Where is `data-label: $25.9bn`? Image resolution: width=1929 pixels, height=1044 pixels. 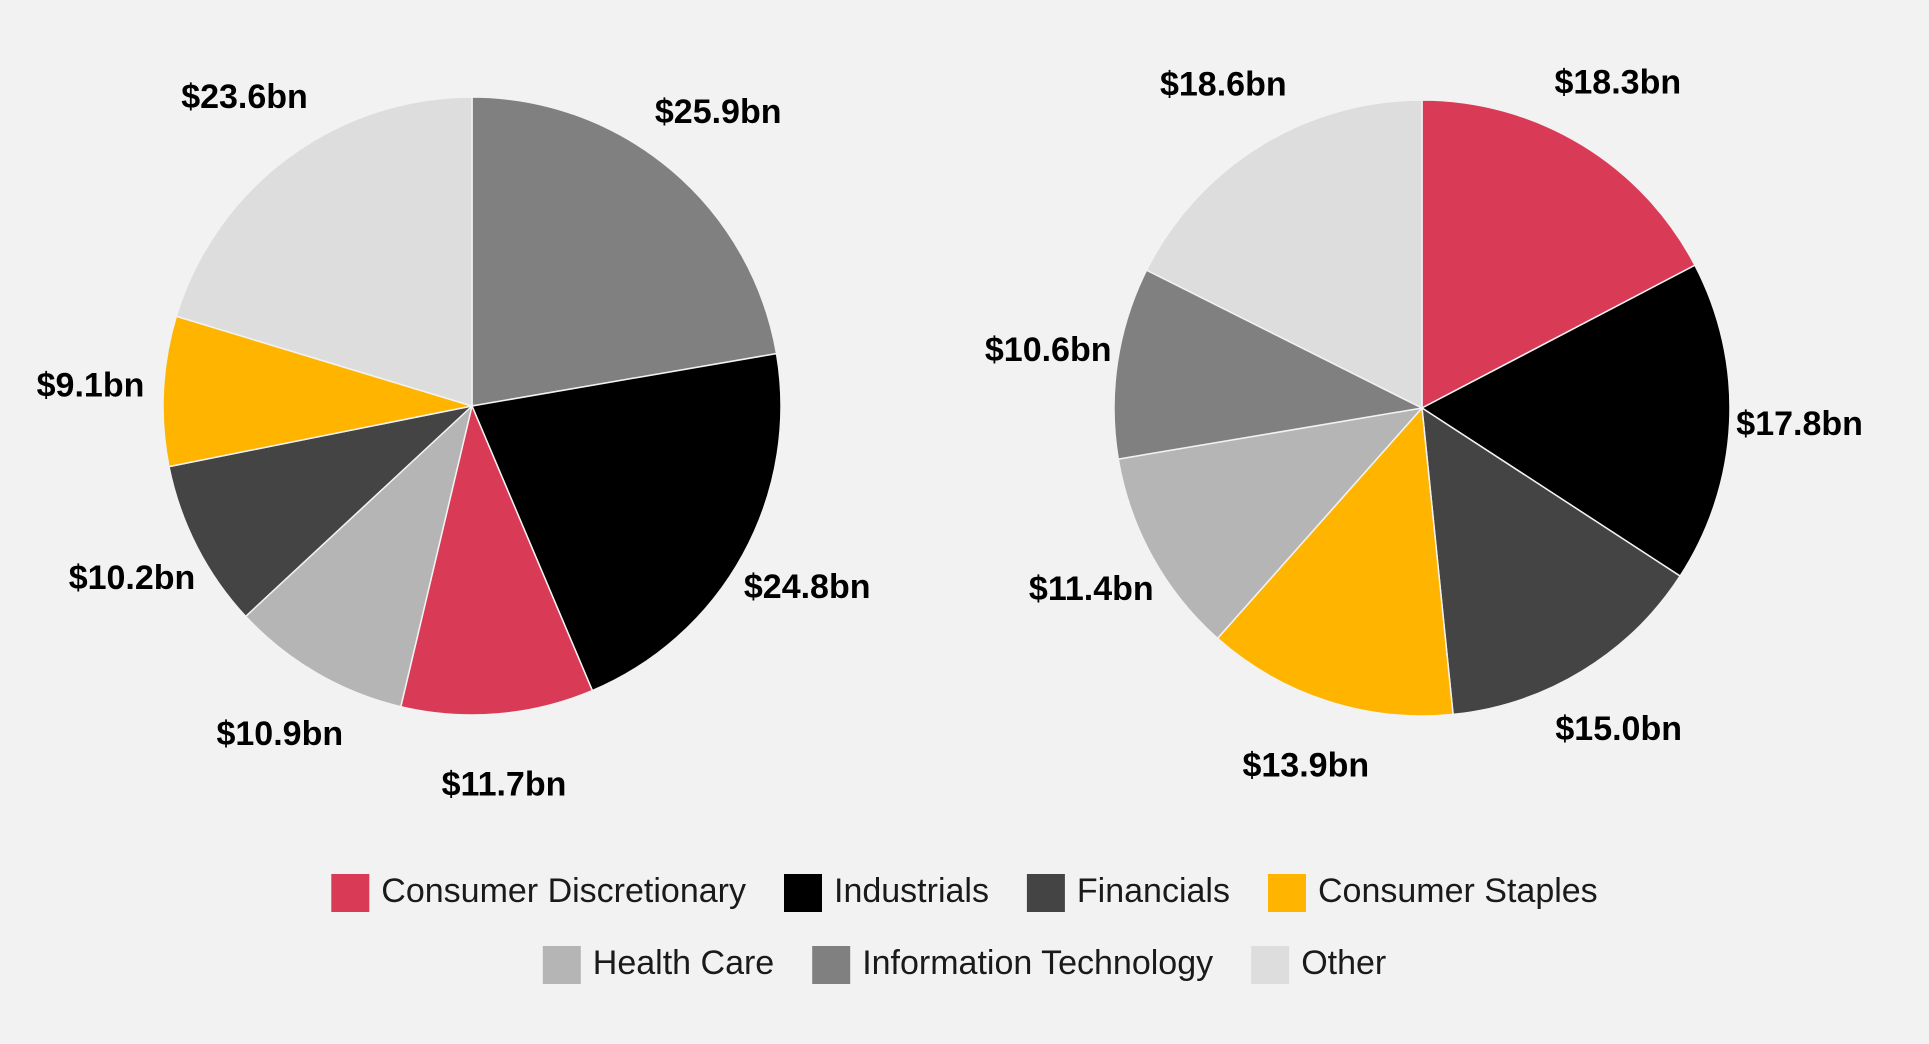 data-label: $25.9bn is located at coordinates (718, 112).